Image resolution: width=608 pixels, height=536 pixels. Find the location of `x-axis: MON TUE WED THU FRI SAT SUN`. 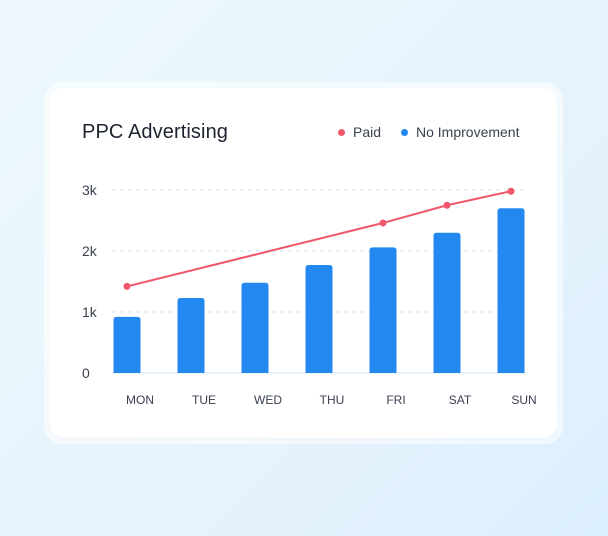

x-axis: MON TUE WED THU FRI SAT SUN is located at coordinates (331, 400).